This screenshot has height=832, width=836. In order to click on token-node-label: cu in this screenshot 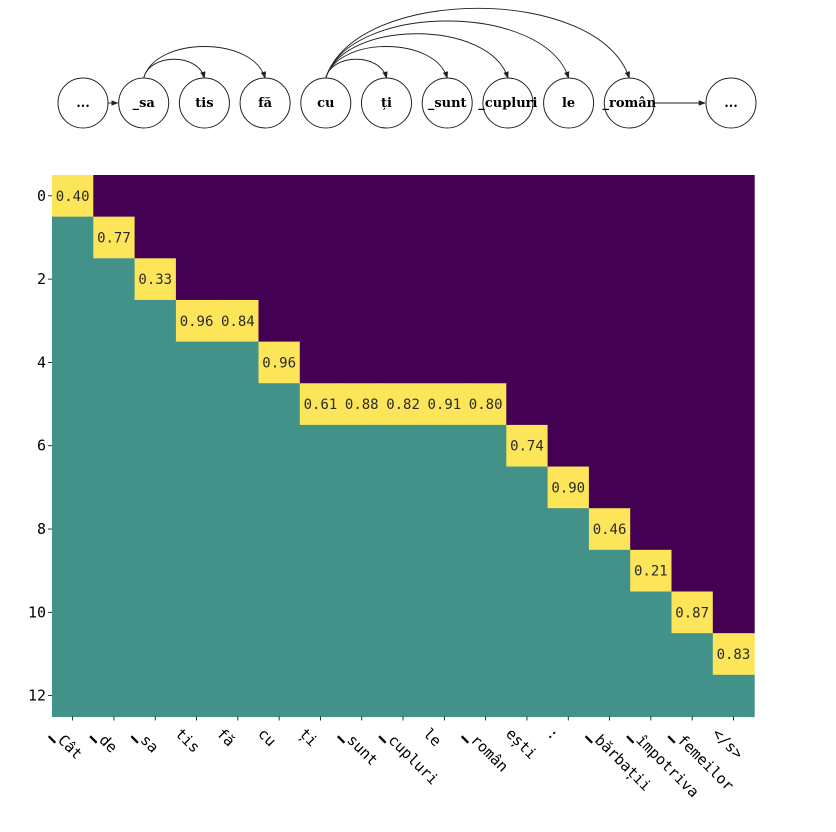, I will do `click(325, 103)`.